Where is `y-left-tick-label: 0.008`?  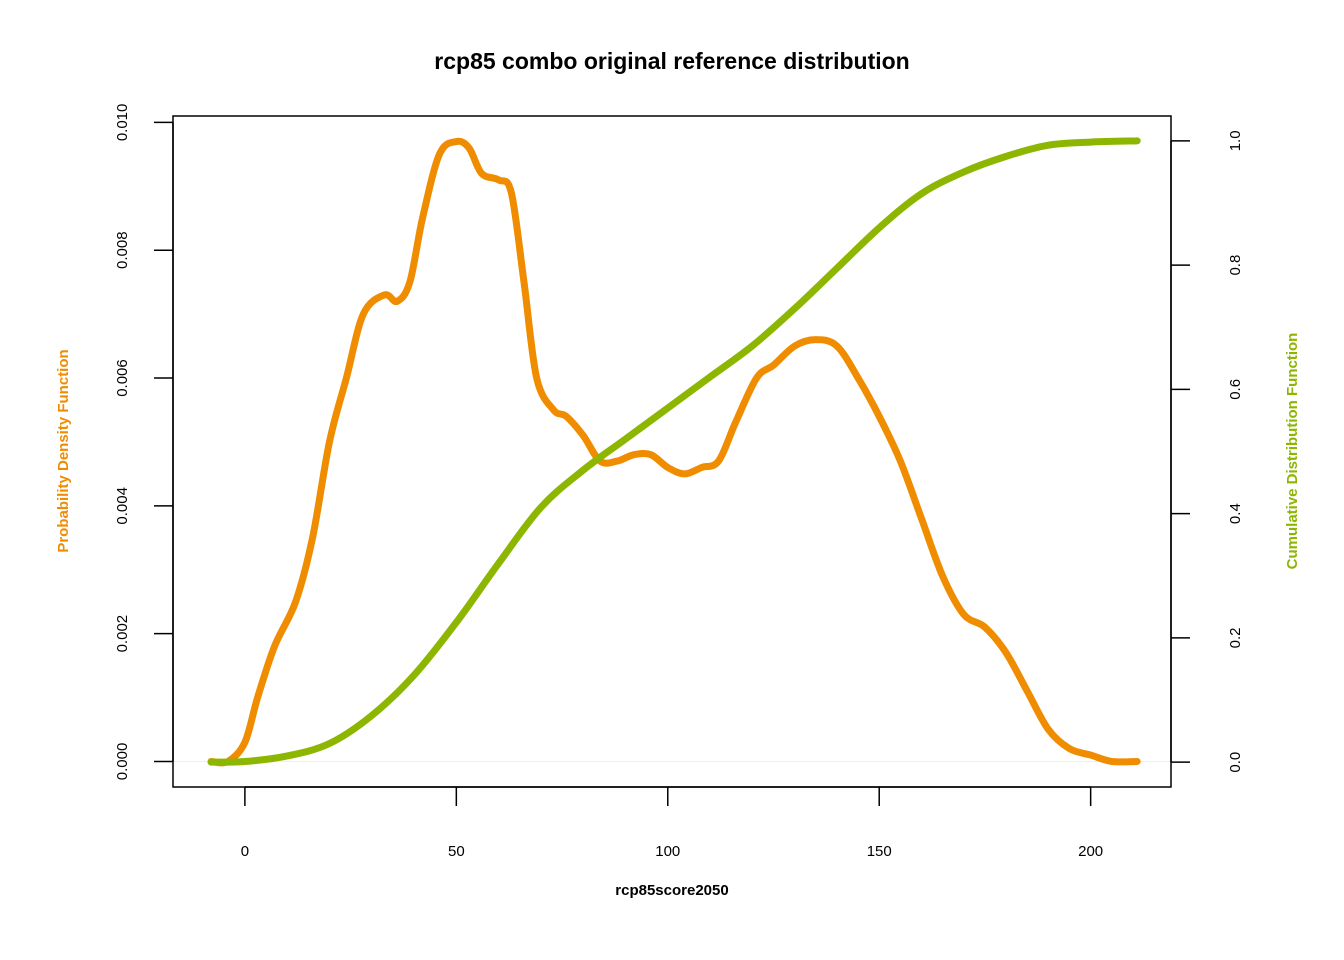 y-left-tick-label: 0.008 is located at coordinates (122, 250).